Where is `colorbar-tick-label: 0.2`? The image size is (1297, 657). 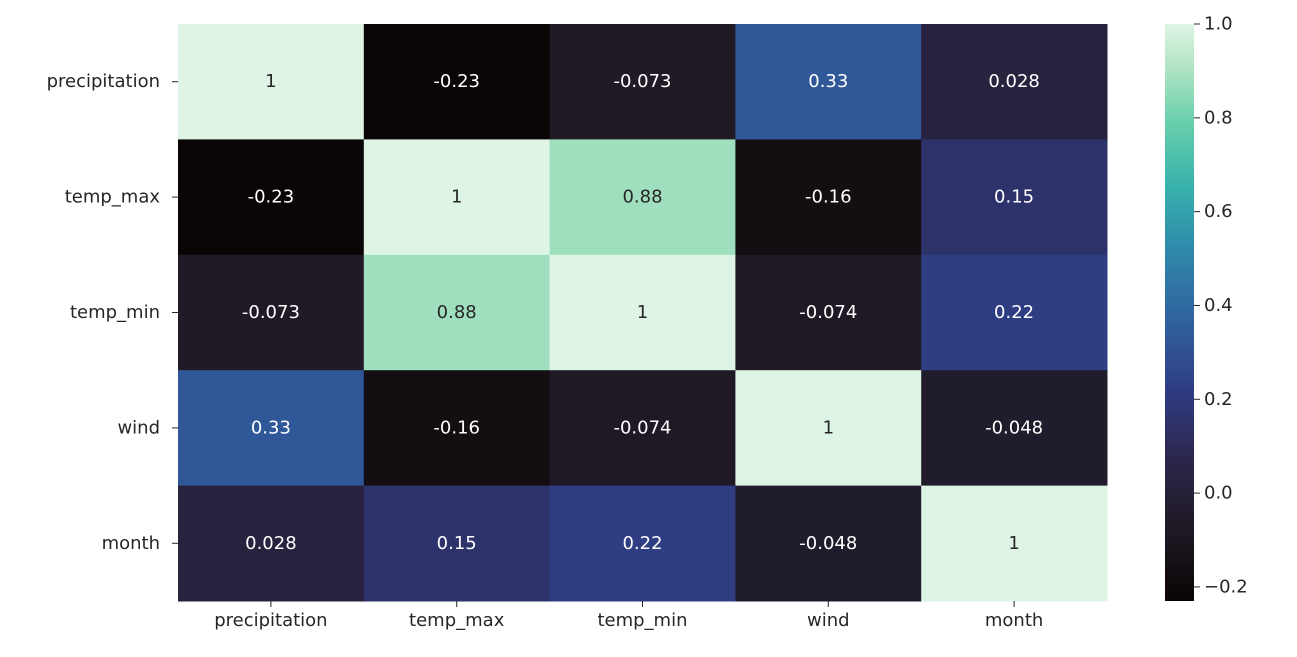 colorbar-tick-label: 0.2 is located at coordinates (1218, 399).